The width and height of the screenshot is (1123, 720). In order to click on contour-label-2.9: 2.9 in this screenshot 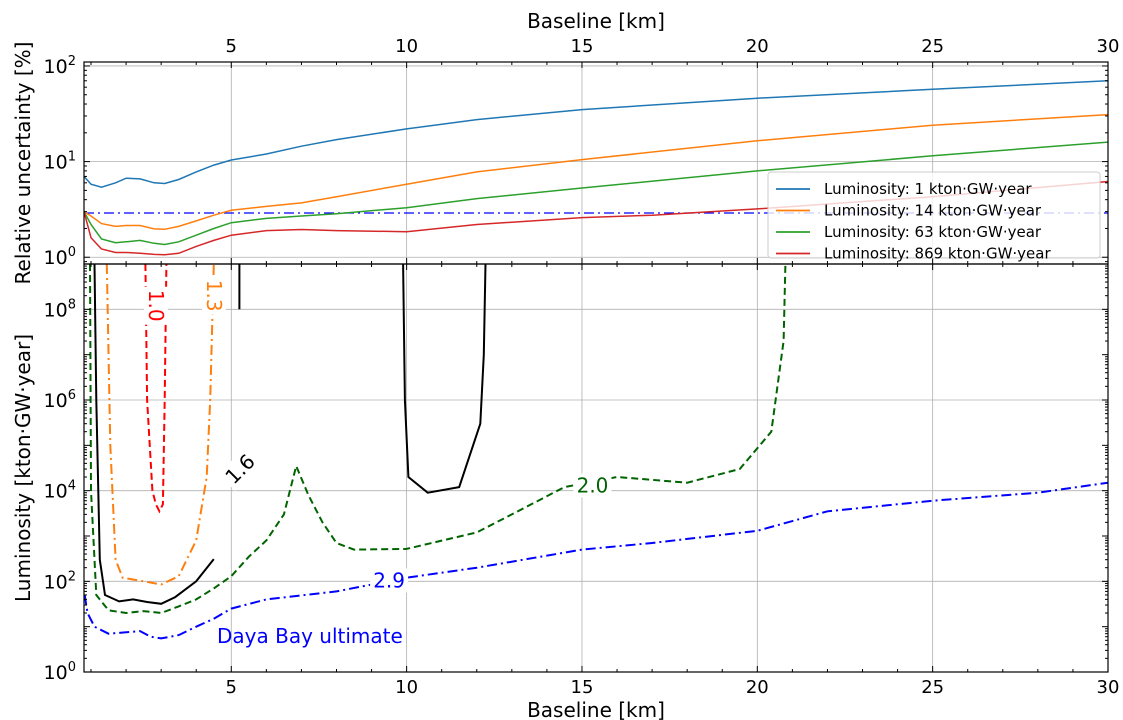, I will do `click(389, 580)`.